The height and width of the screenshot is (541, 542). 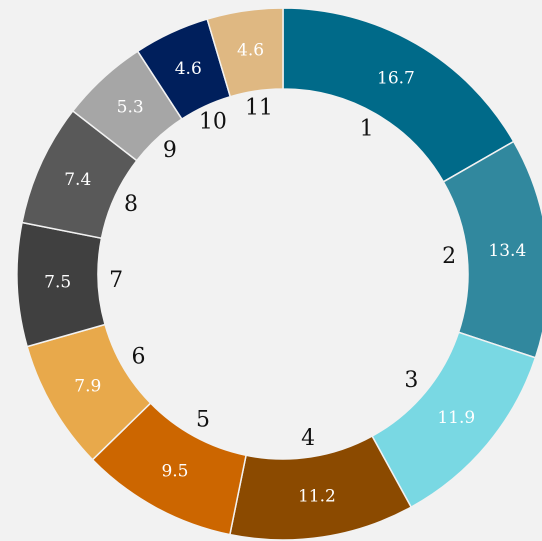 I want to click on value-label: 16.7, so click(x=396, y=78).